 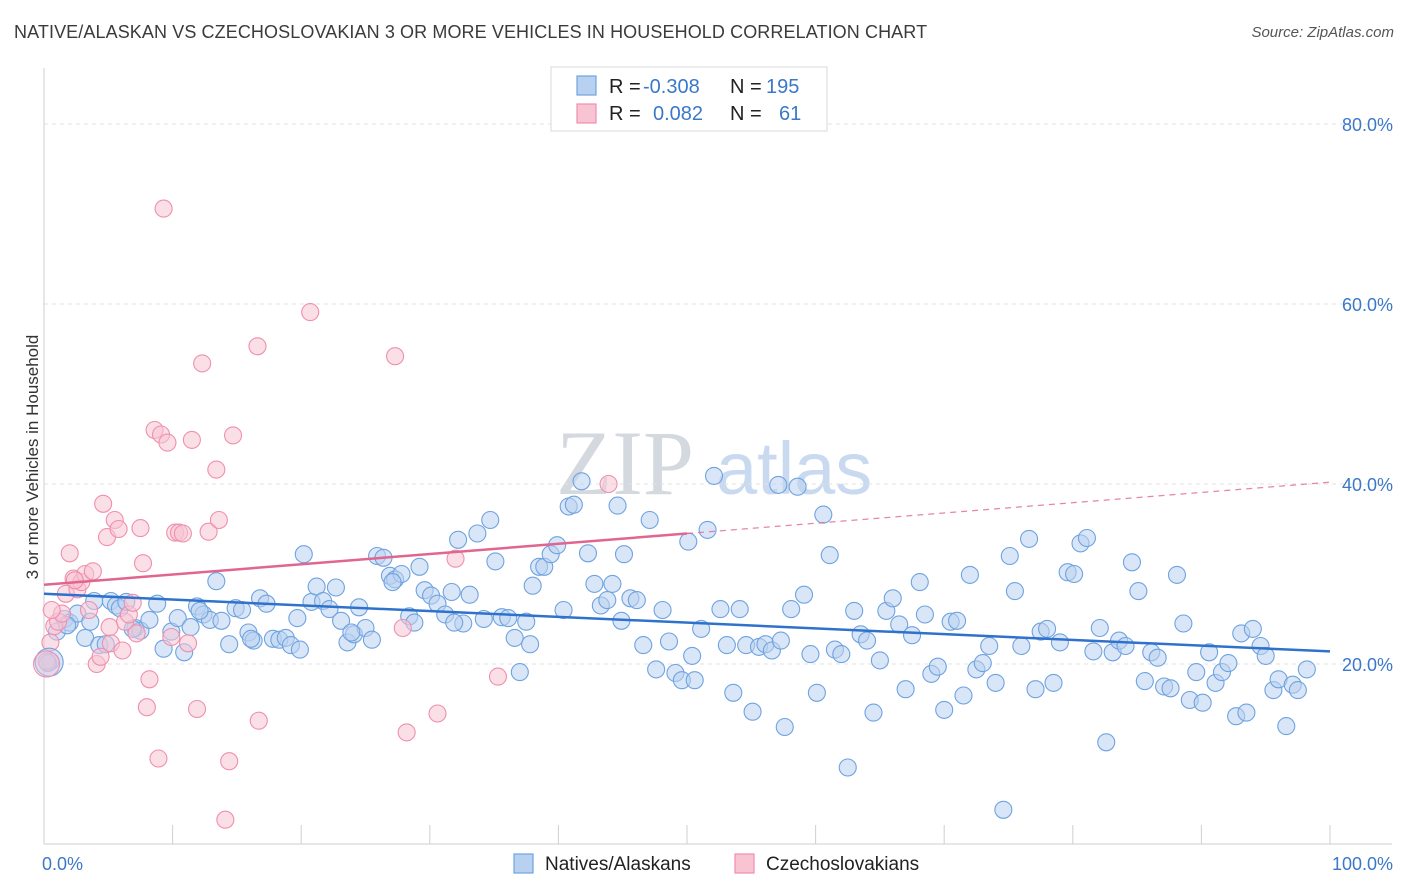 I want to click on czech-trend-line, so click(x=365, y=559).